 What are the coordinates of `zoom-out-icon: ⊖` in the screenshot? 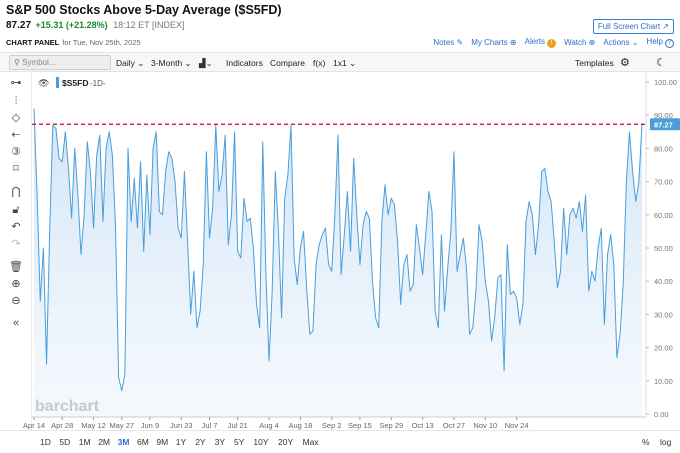 It's located at (16, 301).